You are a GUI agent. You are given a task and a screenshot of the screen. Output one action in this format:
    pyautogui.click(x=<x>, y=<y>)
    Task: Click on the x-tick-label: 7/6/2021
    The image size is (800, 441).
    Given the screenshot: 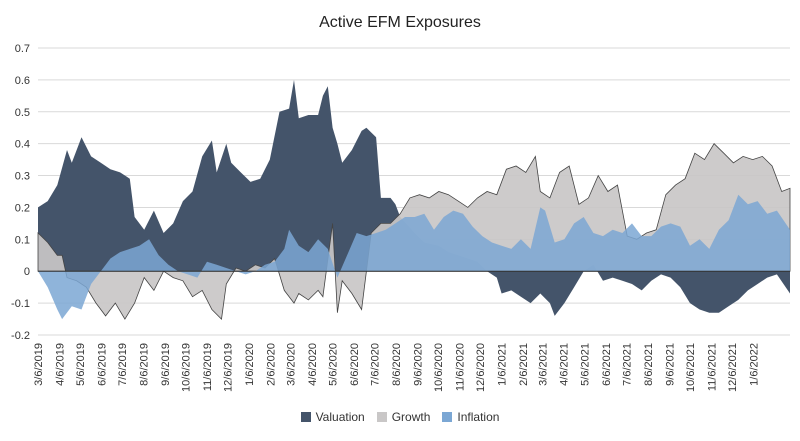 What is the action you would take?
    pyautogui.click(x=628, y=364)
    